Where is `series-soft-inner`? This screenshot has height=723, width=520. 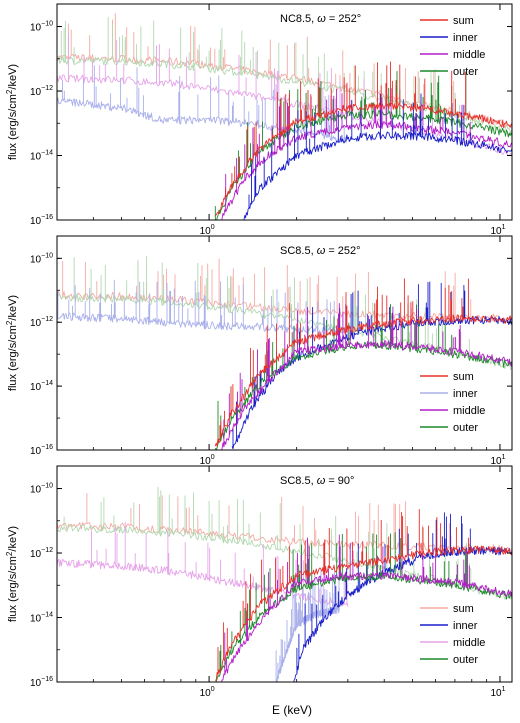 series-soft-inner is located at coordinates (203, 104).